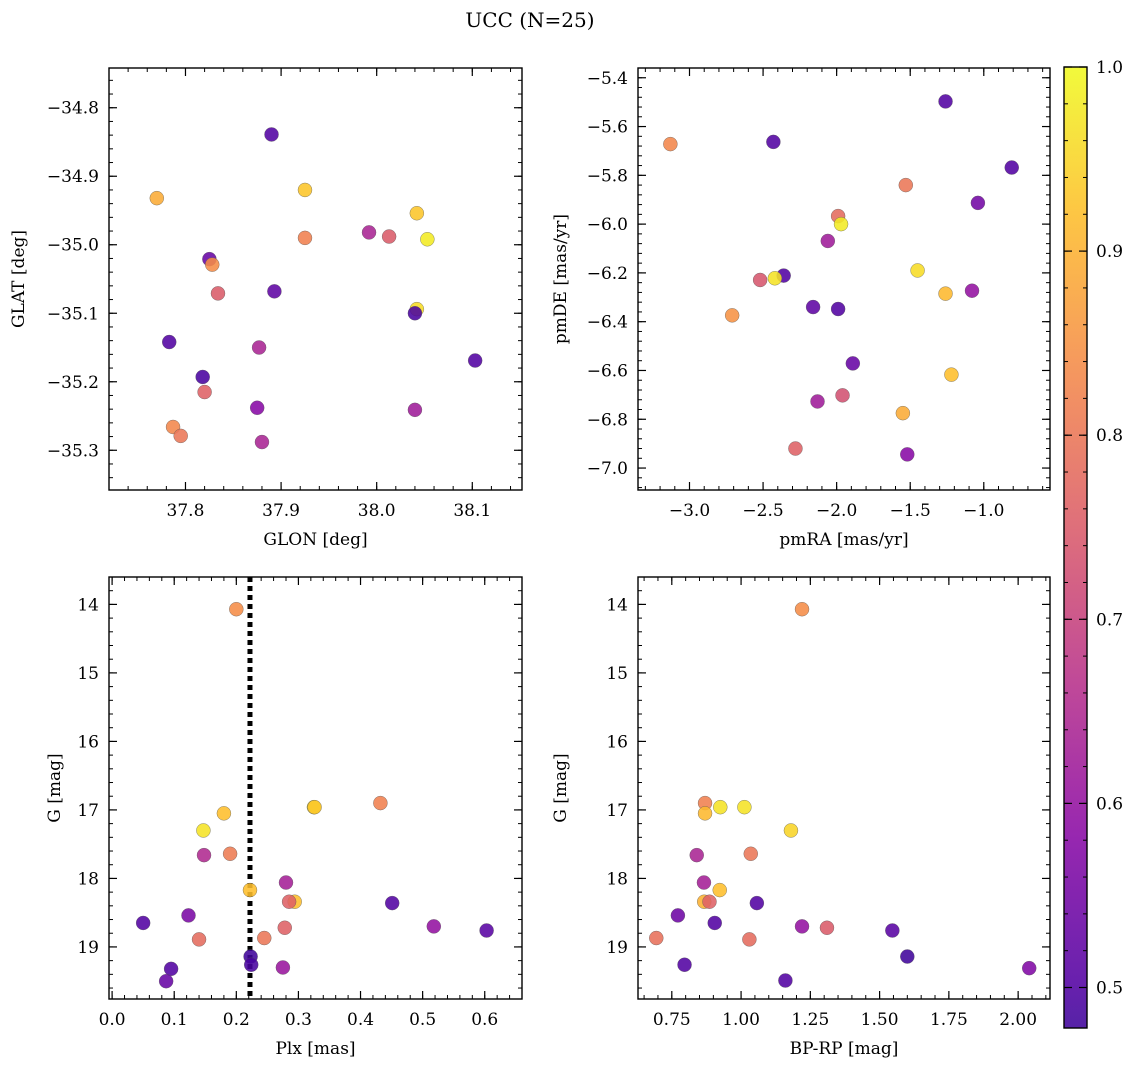  I want to click on x-tick-label: 0.2, so click(236, 1020).